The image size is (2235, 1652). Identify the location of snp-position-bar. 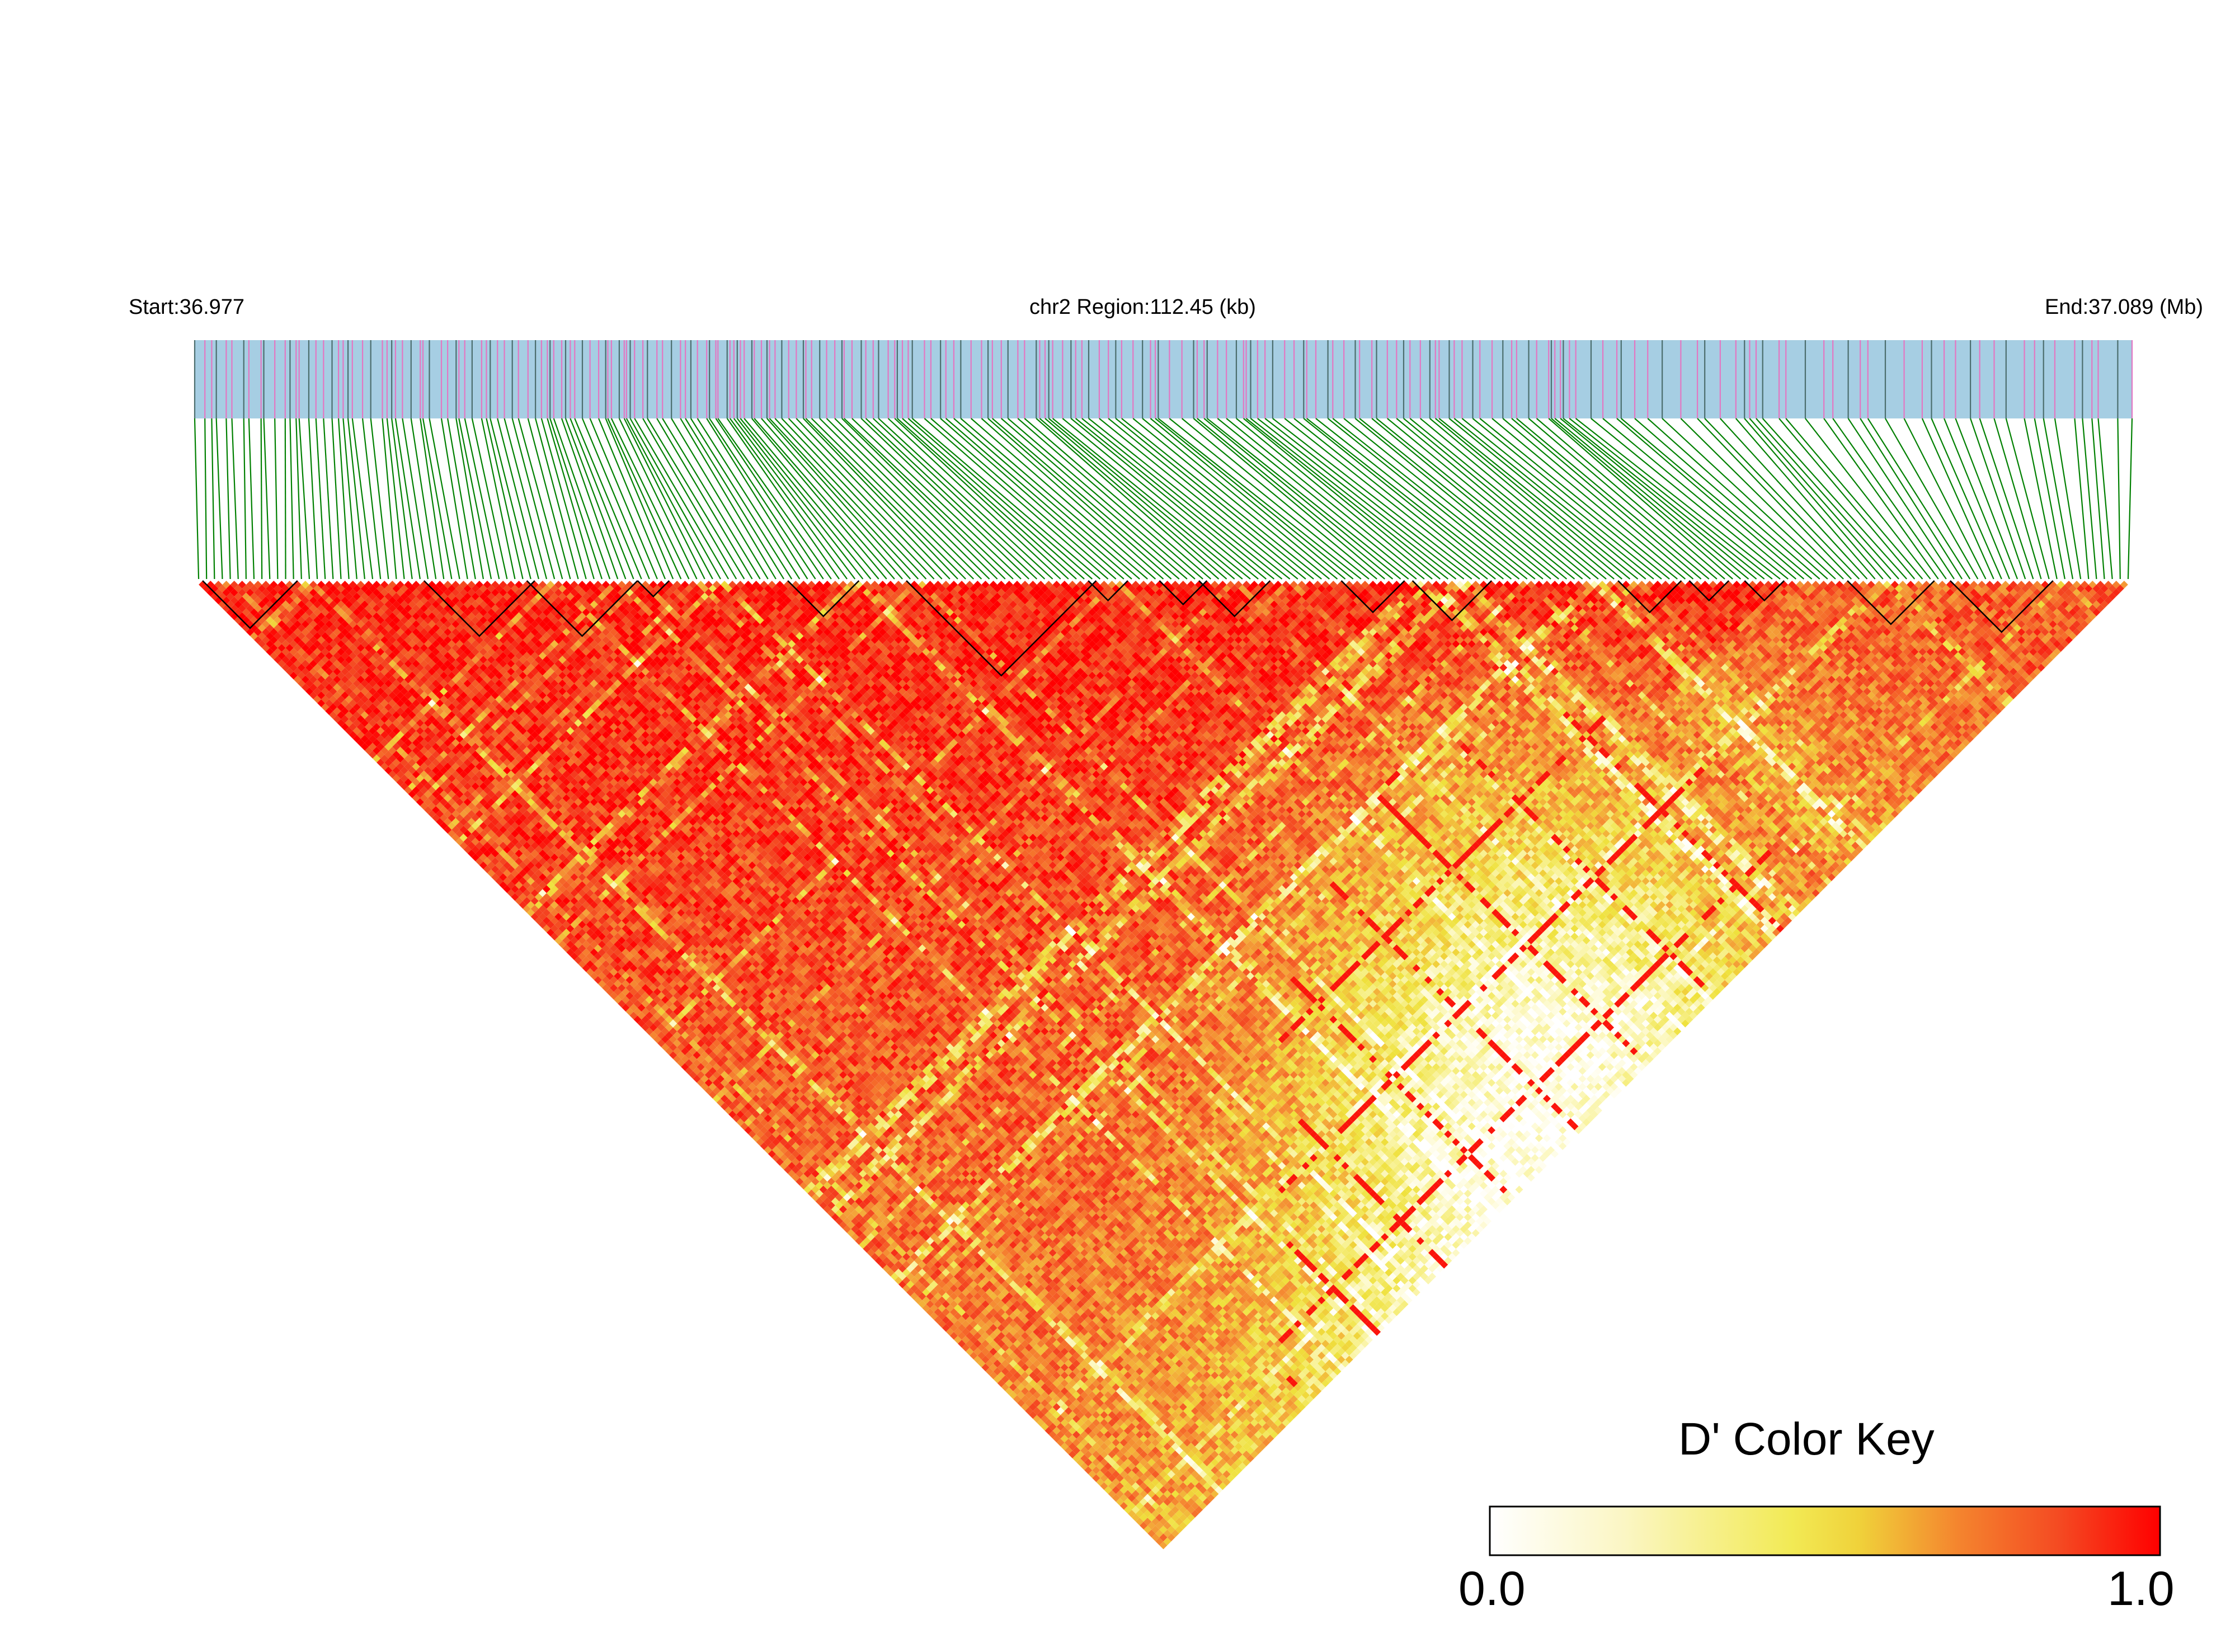
(1163, 379).